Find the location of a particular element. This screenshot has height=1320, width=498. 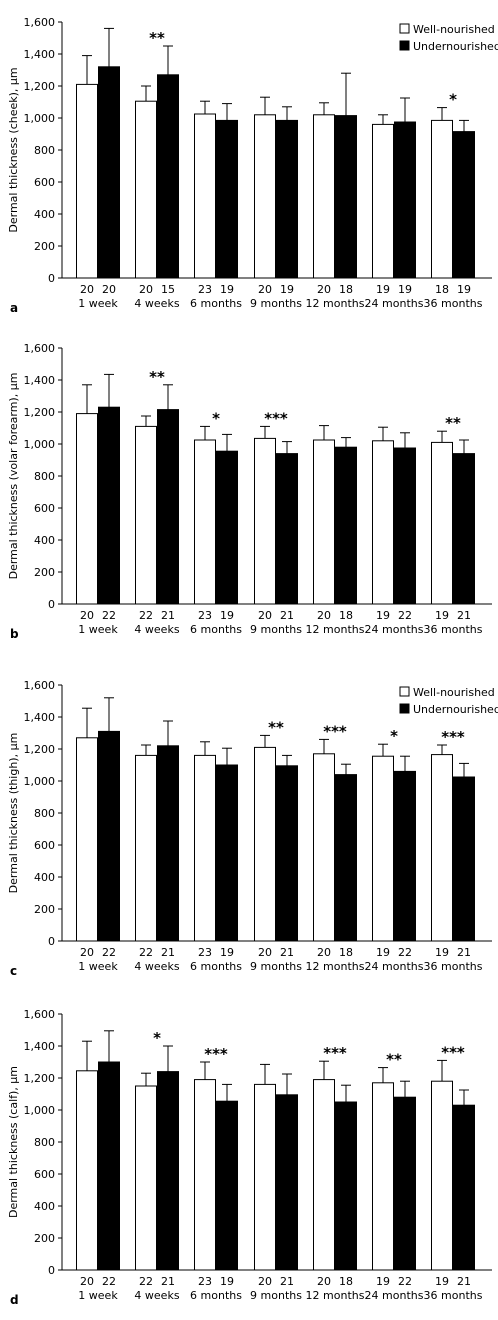

category-label: 24 months is located at coordinates (394, 629).